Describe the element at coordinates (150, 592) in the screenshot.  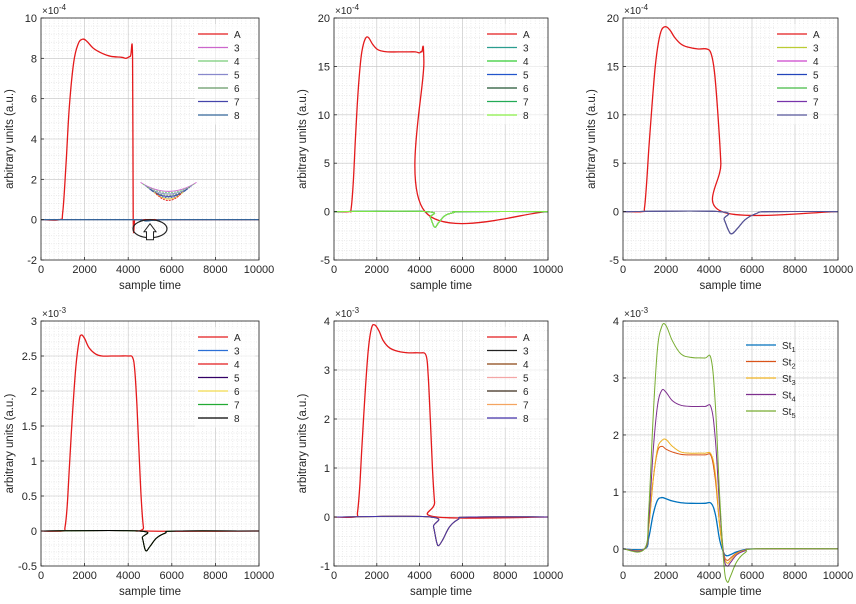
I see `panel-4-x-axis-label: sample time` at that location.